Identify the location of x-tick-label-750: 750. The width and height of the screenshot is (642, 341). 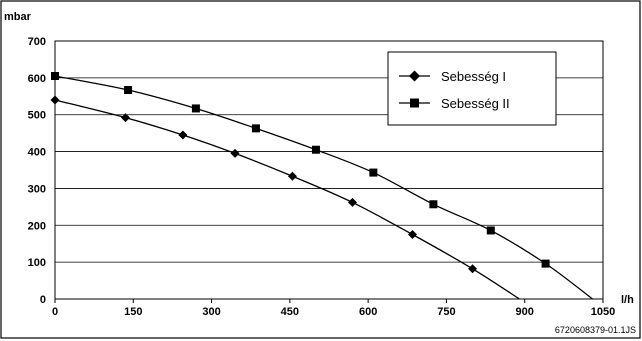
(446, 312).